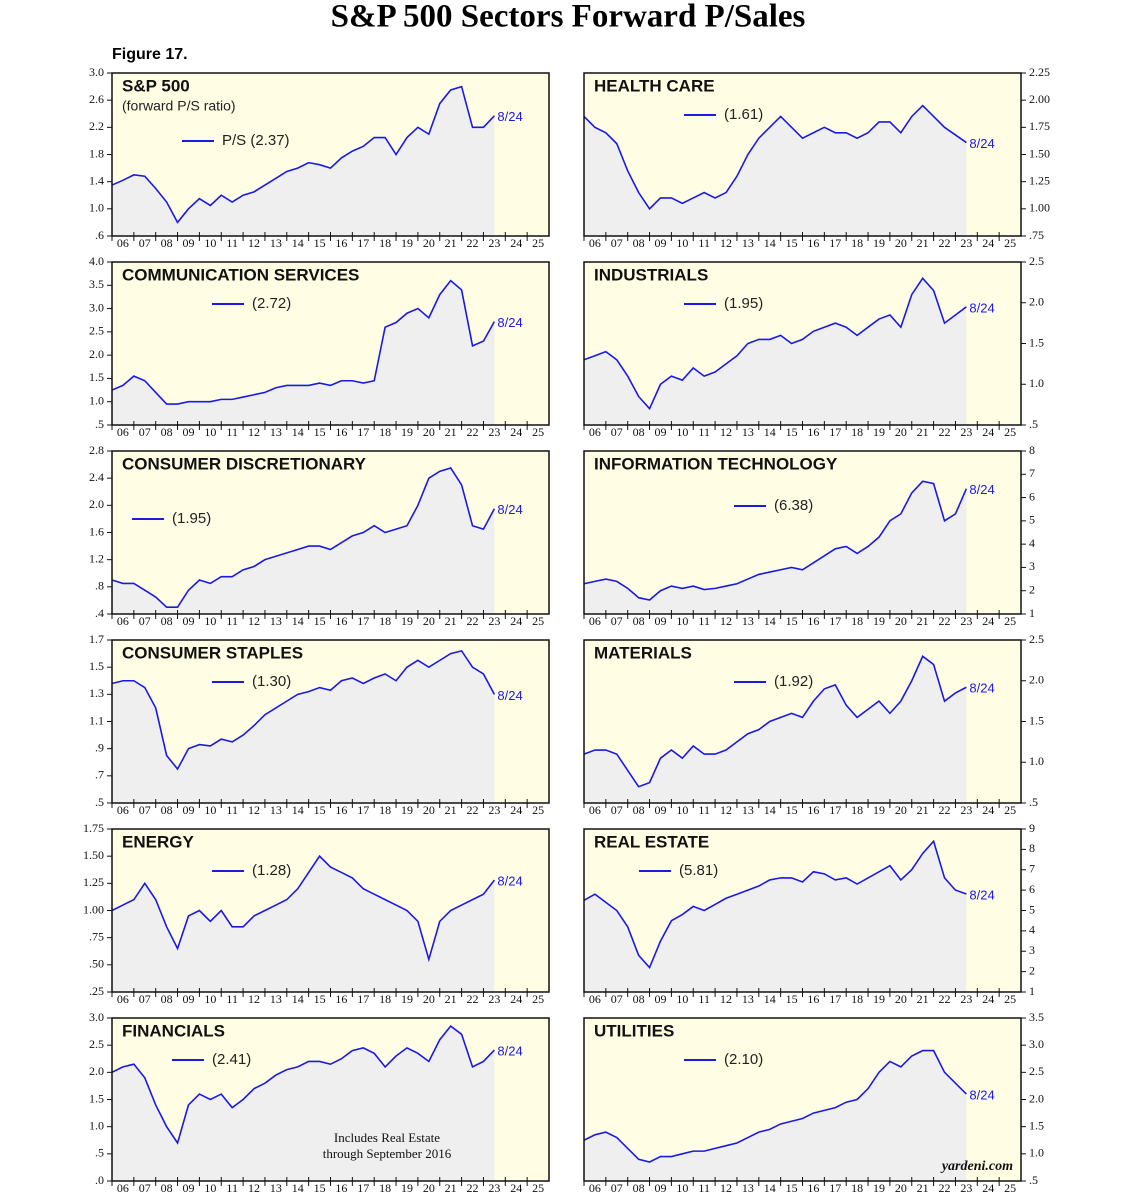 This screenshot has height=1200, width=1136. What do you see at coordinates (1039, 126) in the screenshot?
I see `y-tick-label: 1.75` at bounding box center [1039, 126].